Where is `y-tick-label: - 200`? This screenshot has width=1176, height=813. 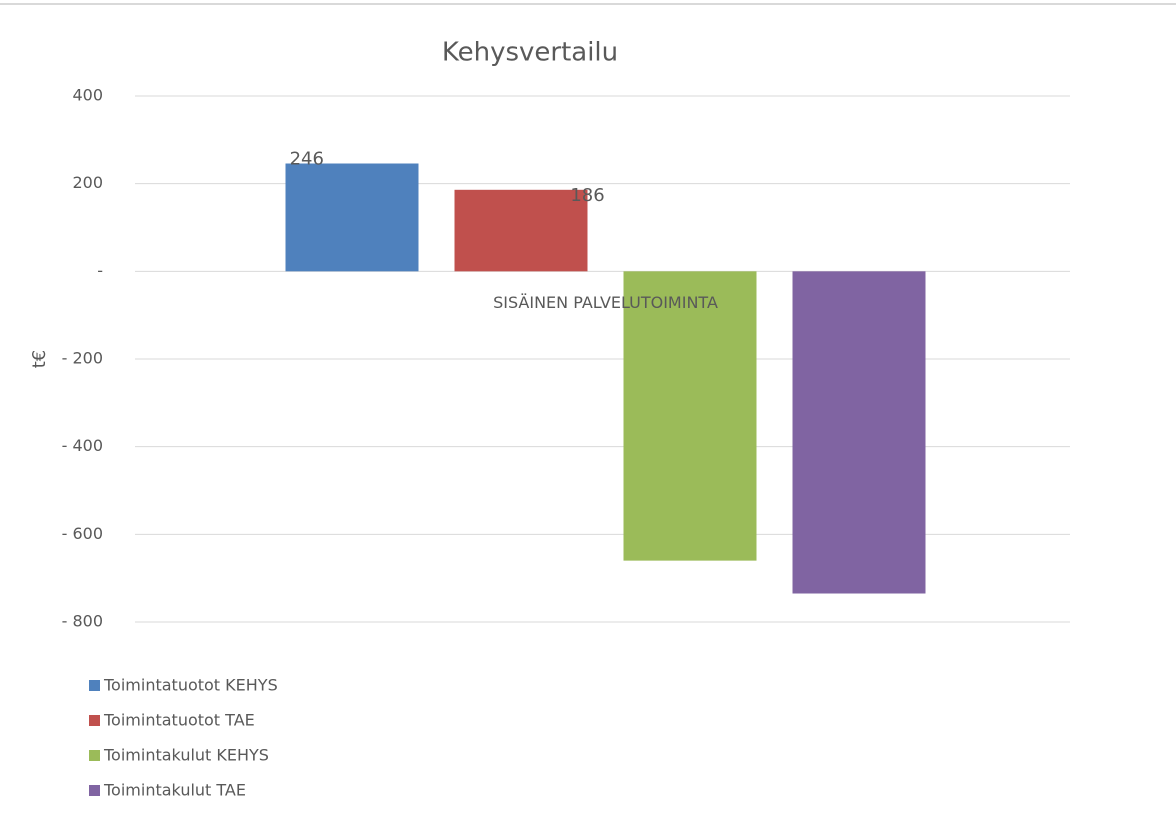
y-tick-label: - 200 is located at coordinates (82, 358).